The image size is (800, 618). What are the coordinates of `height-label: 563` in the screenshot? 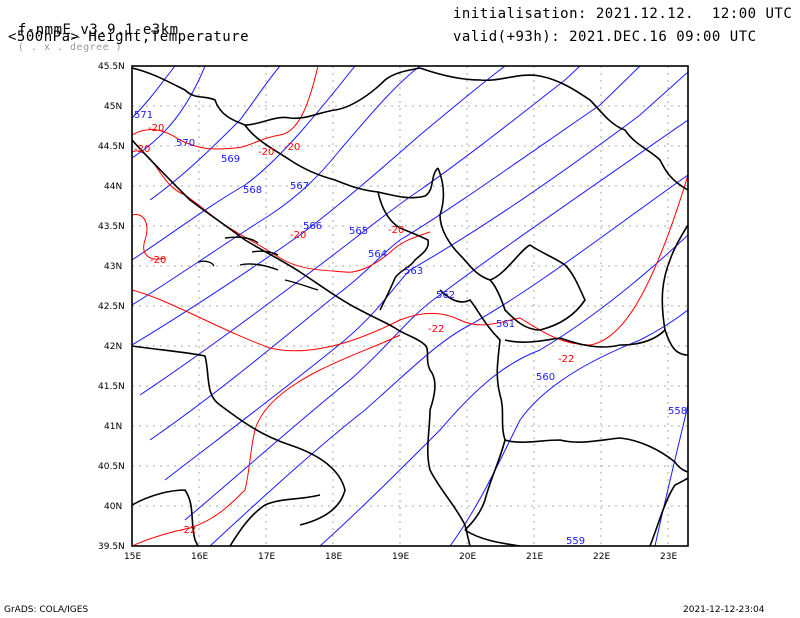 It's located at (413, 271).